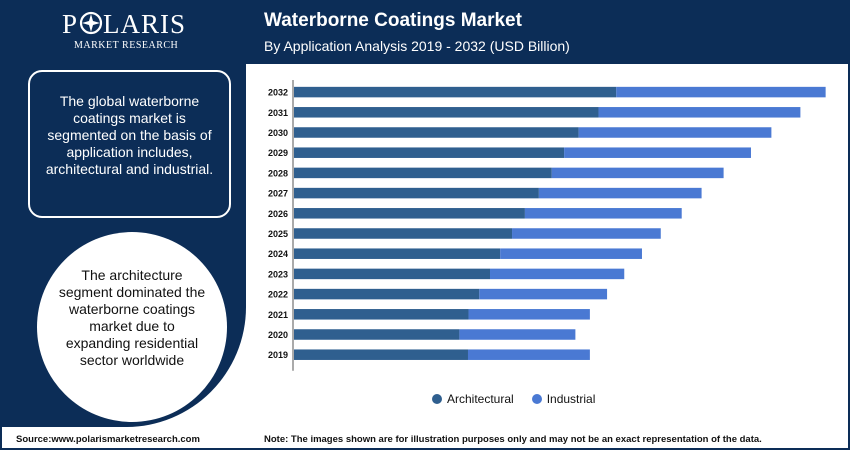  Describe the element at coordinates (278, 133) in the screenshot. I see `y-tick-label-2030: 2030` at that location.